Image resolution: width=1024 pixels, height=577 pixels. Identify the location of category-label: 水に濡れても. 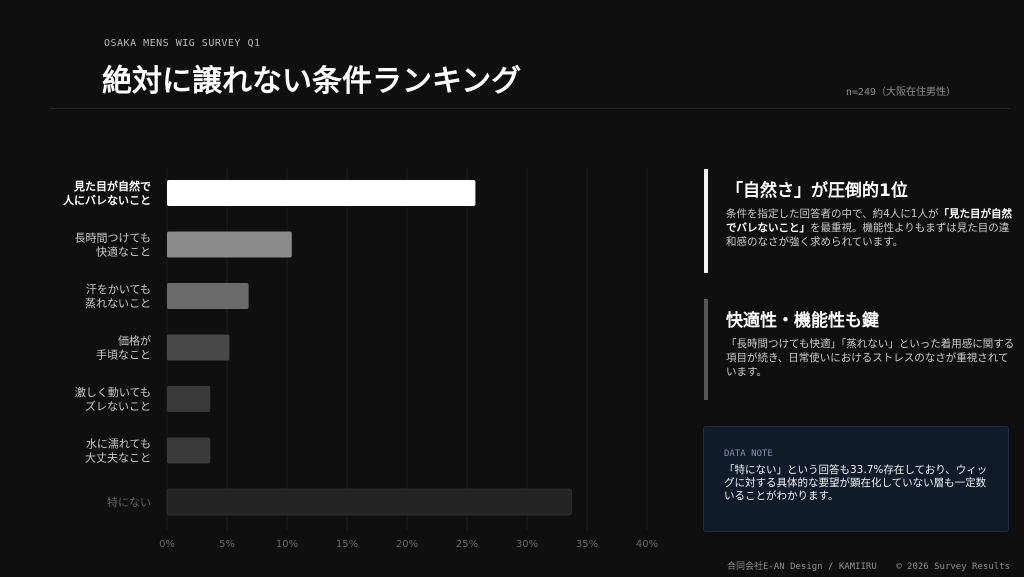
(118, 444).